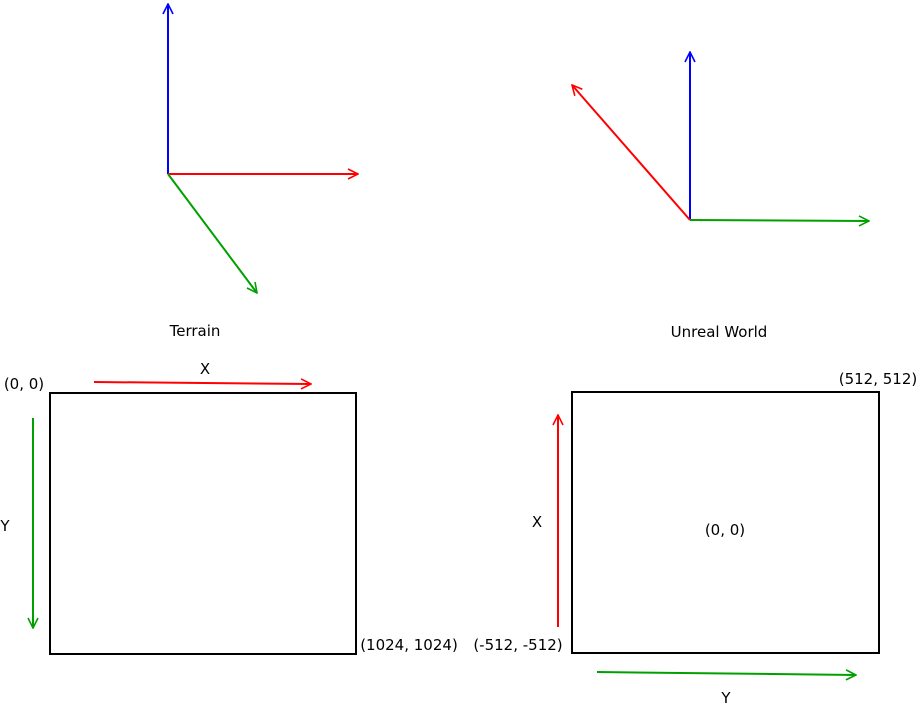 The height and width of the screenshot is (707, 916). Describe the element at coordinates (631, 153) in the screenshot. I see `unreal-x-axis-arrow` at that location.